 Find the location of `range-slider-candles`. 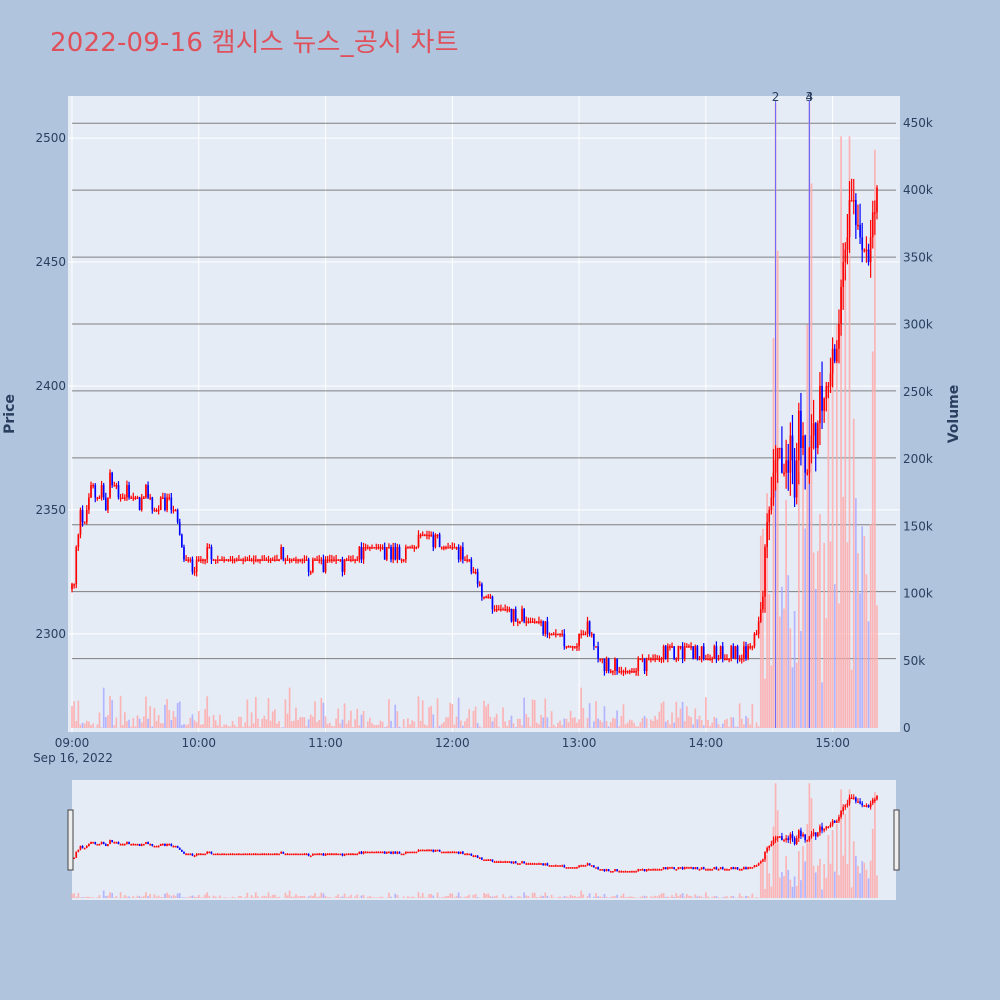

range-slider-candles is located at coordinates (474, 833).